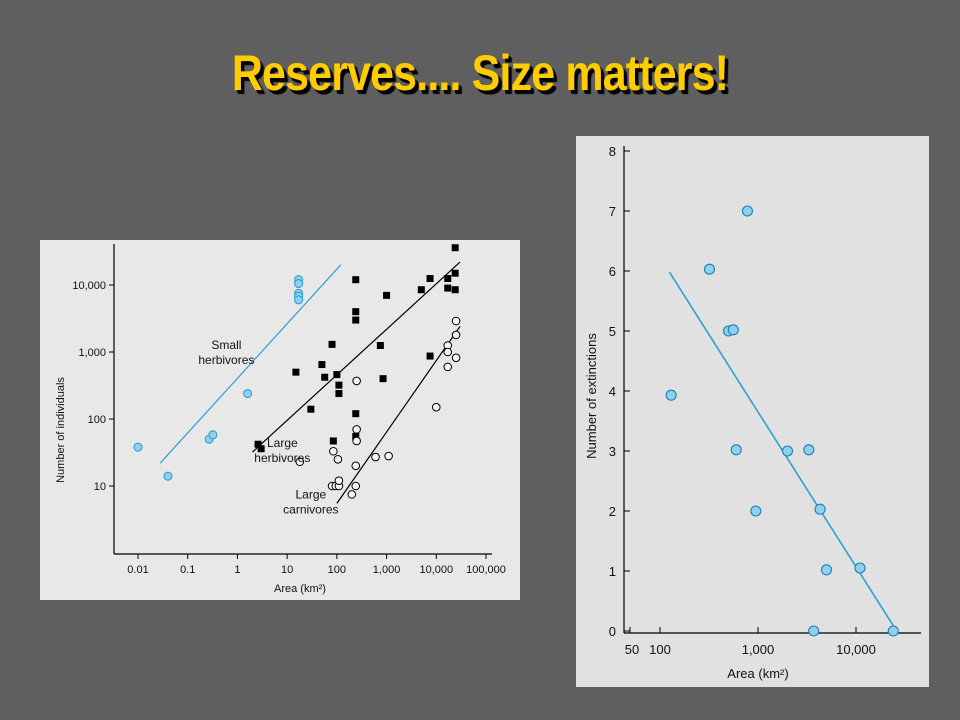  I want to click on annotation-3: carnivores, so click(310, 510).